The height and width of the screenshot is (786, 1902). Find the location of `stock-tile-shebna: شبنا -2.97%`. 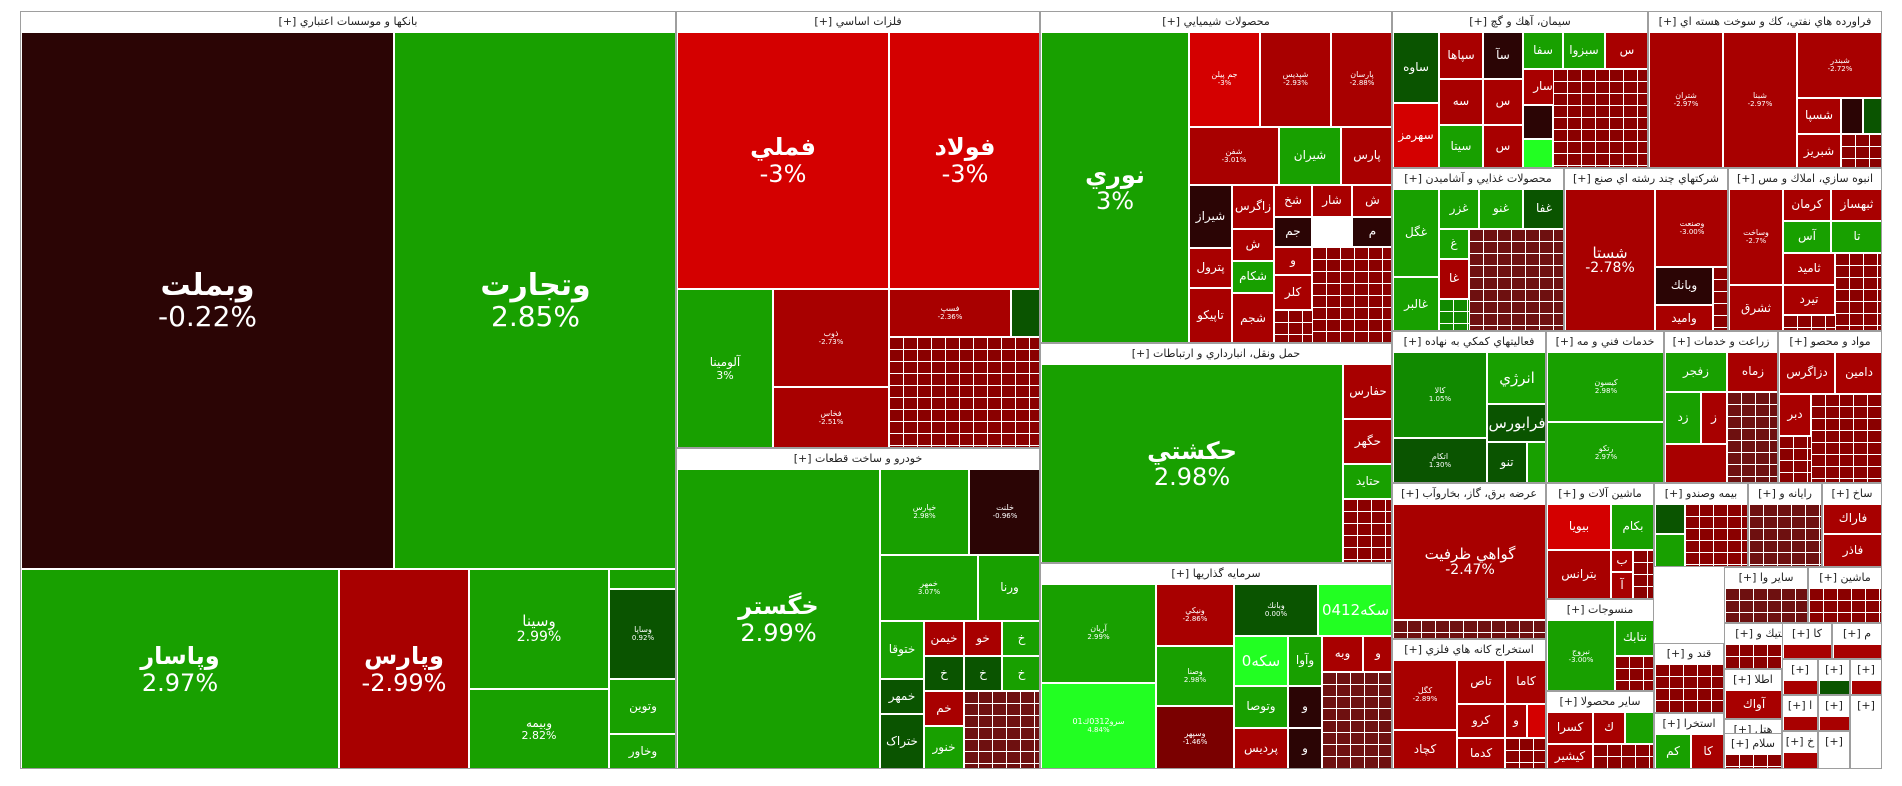

stock-tile-shebna: شبنا -2.97% is located at coordinates (1760, 99).